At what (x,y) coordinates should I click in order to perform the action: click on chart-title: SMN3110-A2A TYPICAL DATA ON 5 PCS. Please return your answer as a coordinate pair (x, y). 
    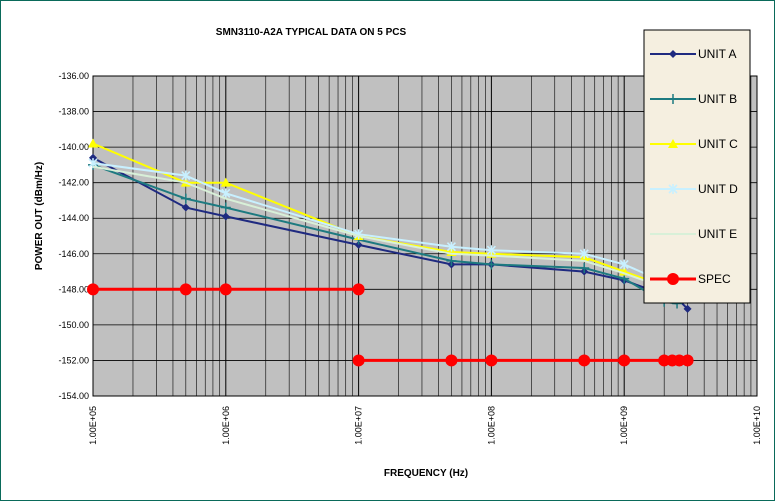
    Looking at the image, I should click on (311, 32).